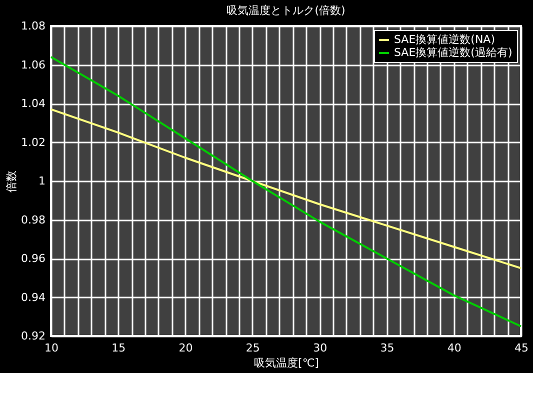 The image size is (550, 394). What do you see at coordinates (453, 52) in the screenshot?
I see `legend-label: SAE換算値逆数(過給有)` at bounding box center [453, 52].